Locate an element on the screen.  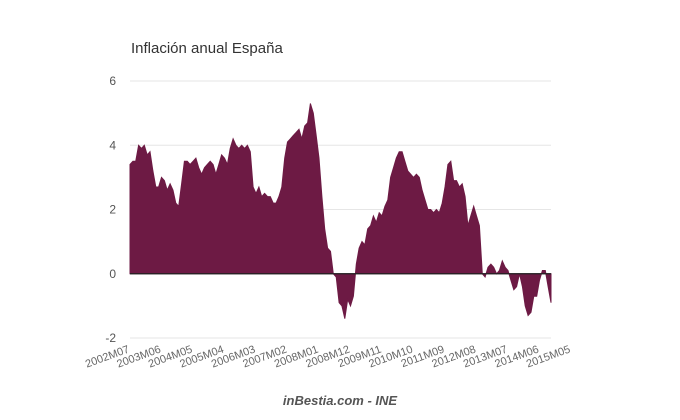
y-tick-label-0: 6 is located at coordinates (112, 81).